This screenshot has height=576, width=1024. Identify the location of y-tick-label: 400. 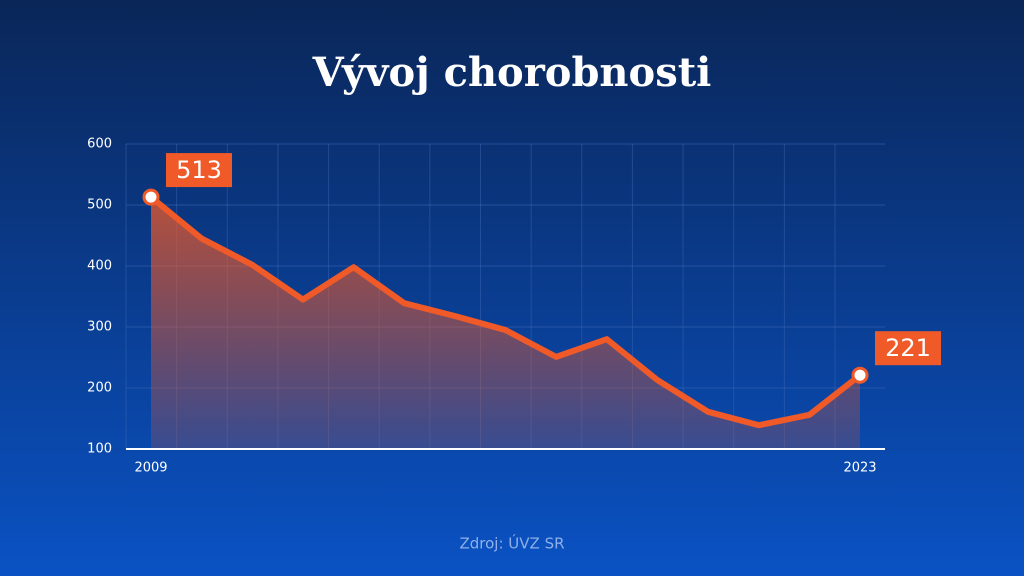
(99, 266).